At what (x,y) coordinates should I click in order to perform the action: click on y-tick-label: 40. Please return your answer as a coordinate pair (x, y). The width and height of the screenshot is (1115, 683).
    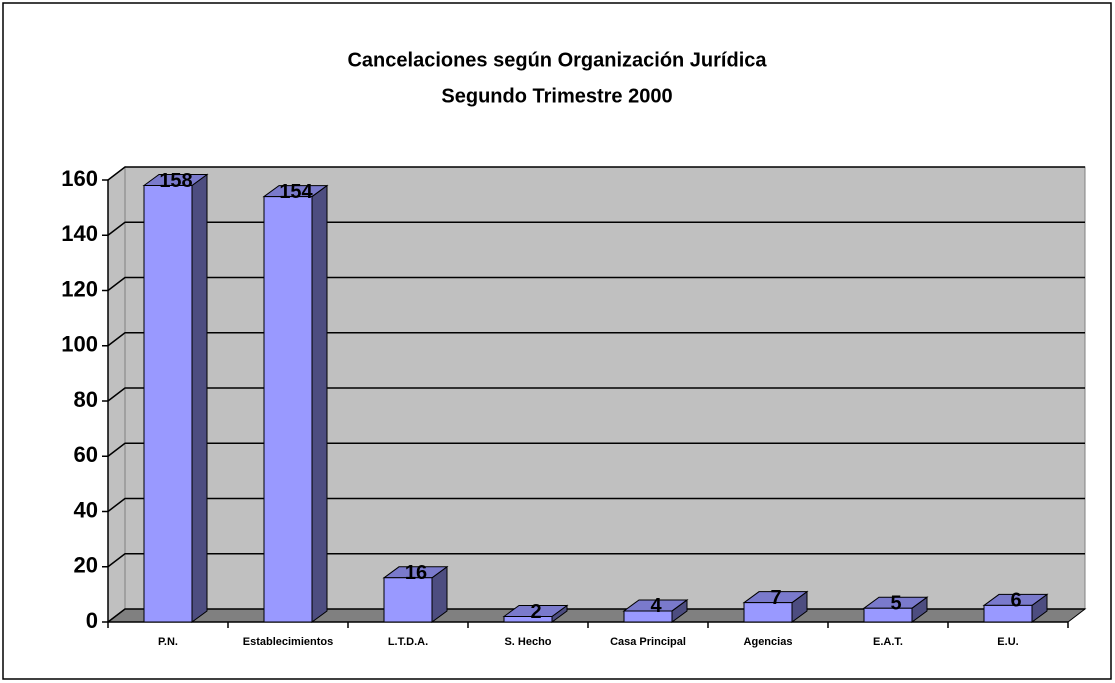
    Looking at the image, I should click on (86, 509).